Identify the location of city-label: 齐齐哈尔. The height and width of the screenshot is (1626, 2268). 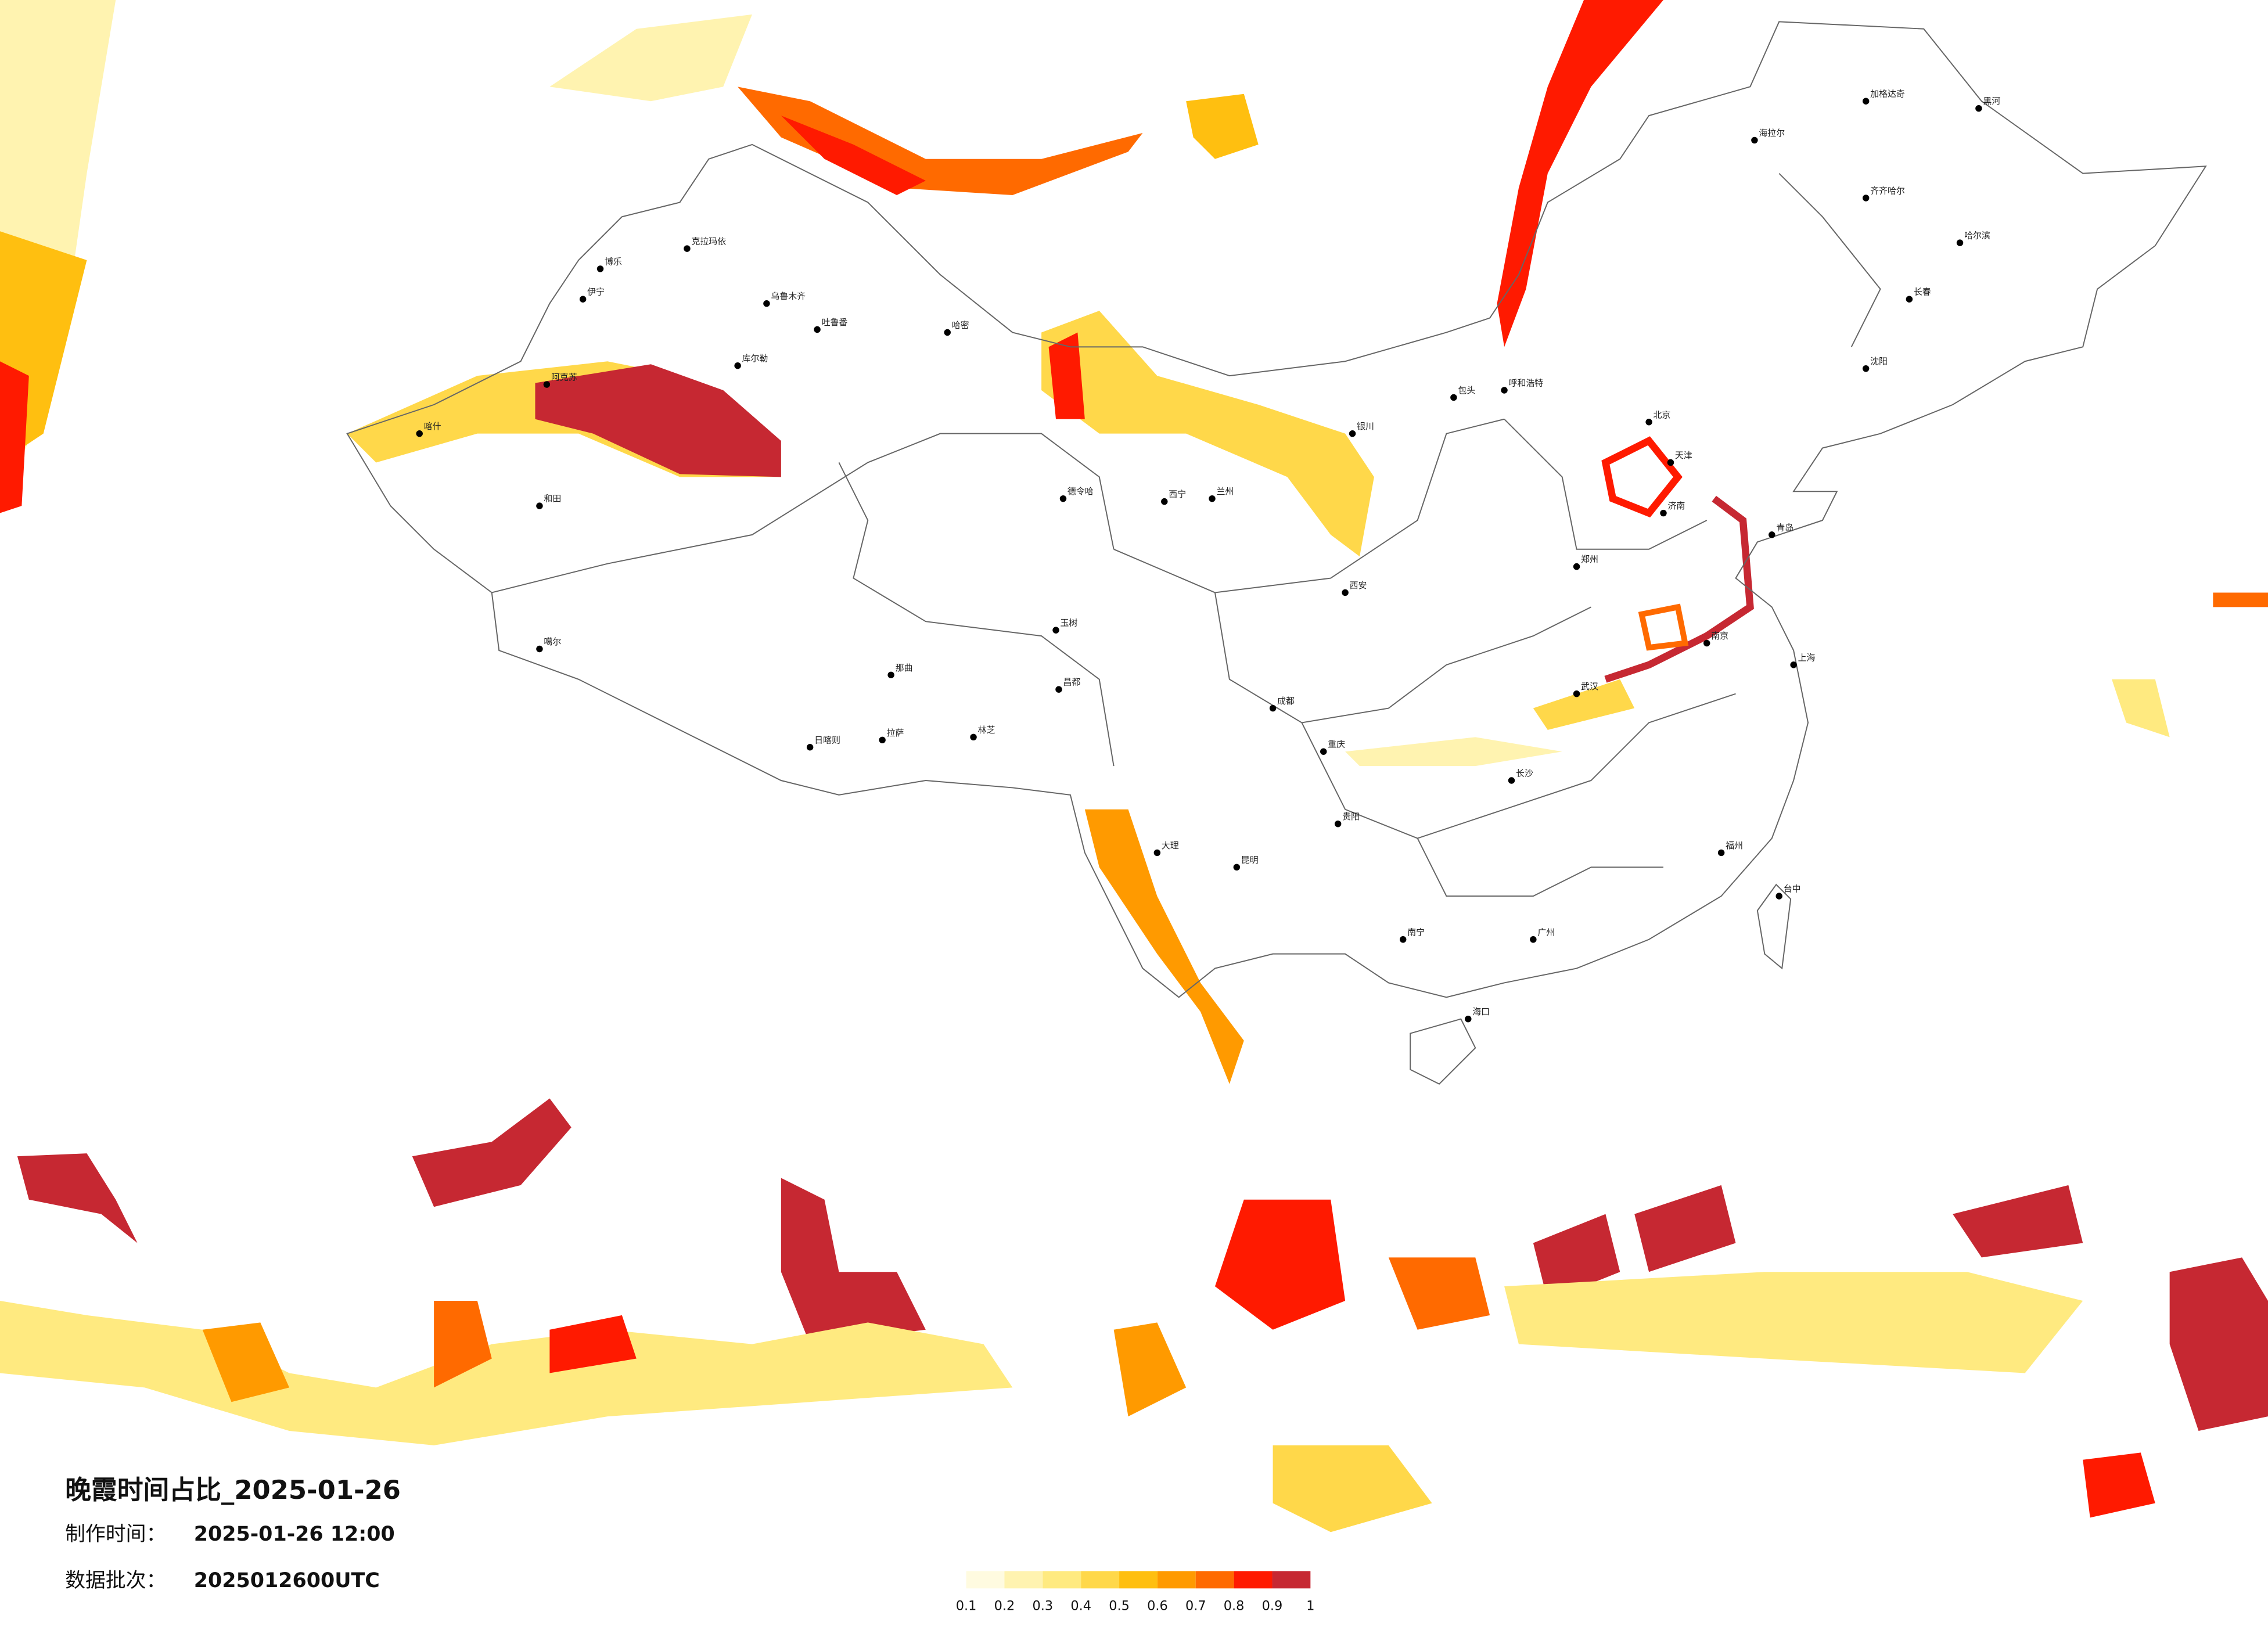
(1887, 191).